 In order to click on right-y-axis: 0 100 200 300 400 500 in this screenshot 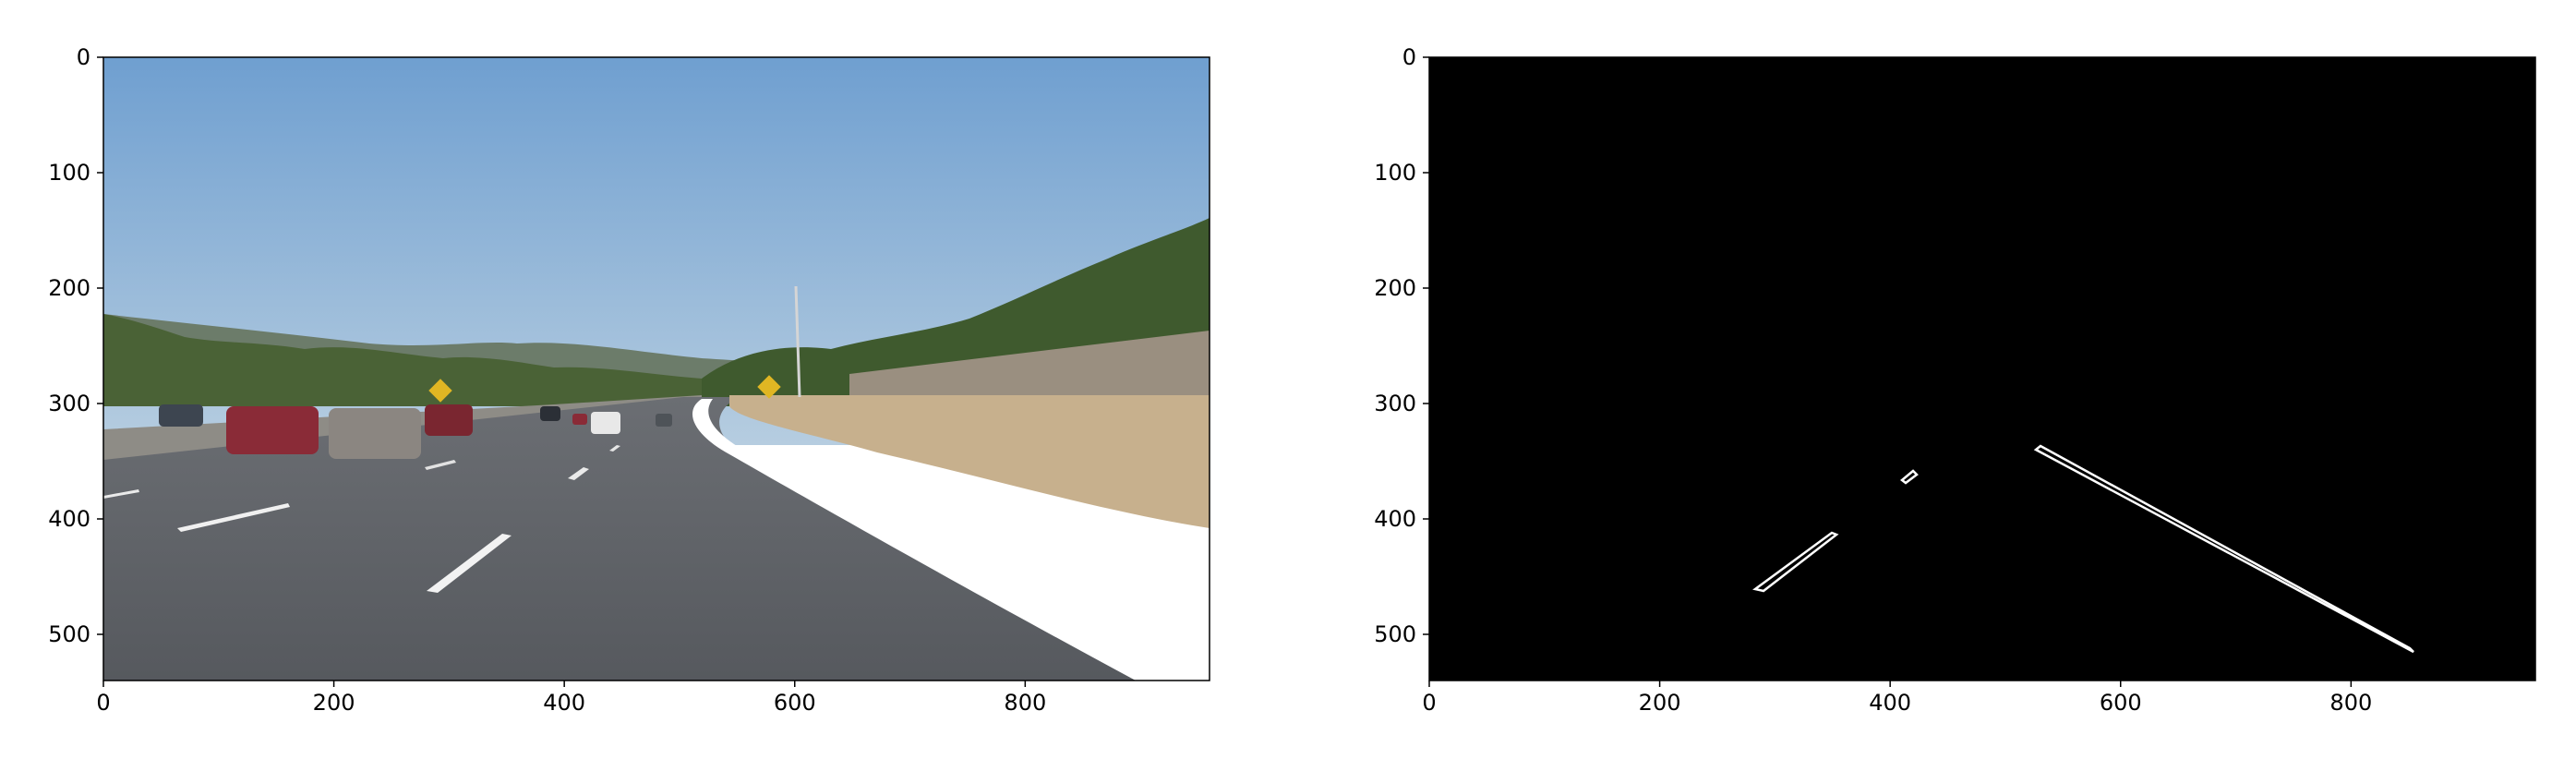, I will do `click(1401, 345)`.